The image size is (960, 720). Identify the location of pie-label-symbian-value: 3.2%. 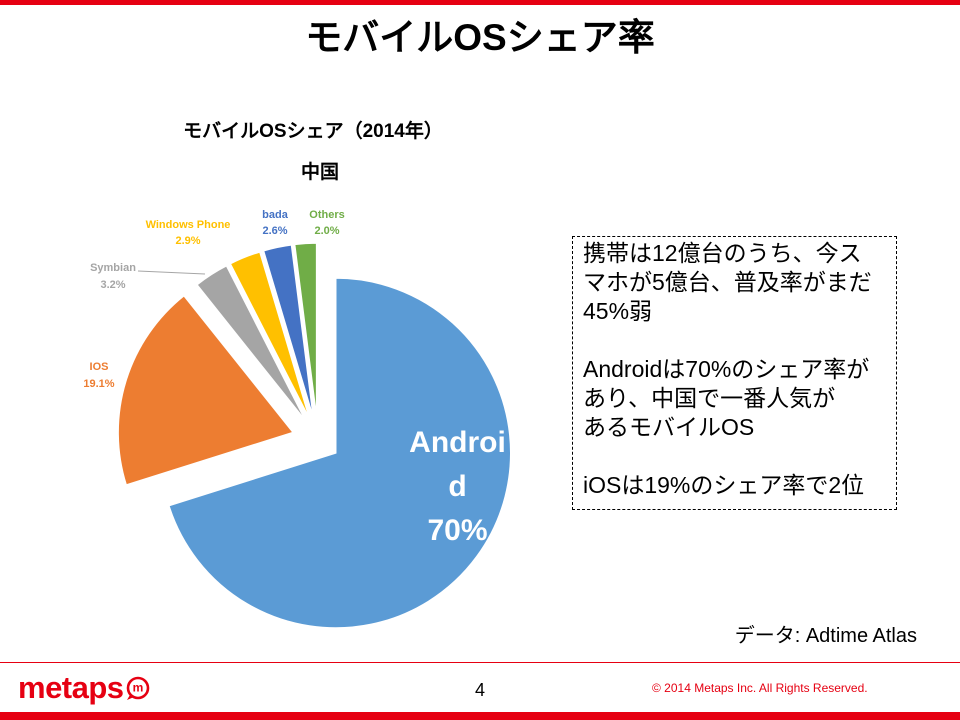
(112, 285).